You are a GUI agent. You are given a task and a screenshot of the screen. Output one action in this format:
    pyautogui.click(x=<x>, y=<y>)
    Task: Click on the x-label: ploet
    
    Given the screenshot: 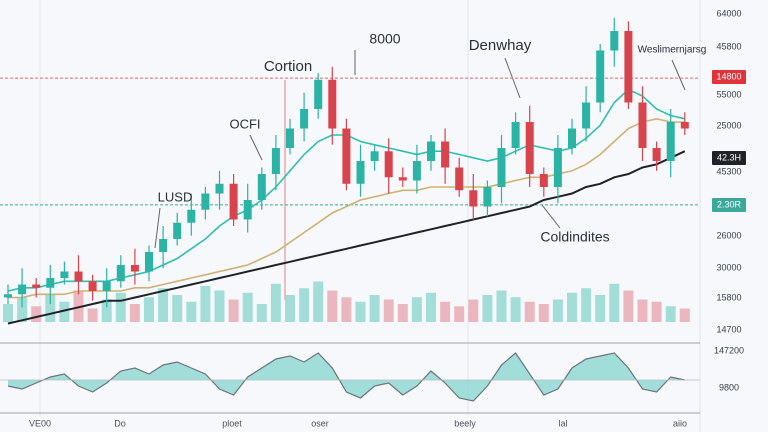 What is the action you would take?
    pyautogui.click(x=232, y=423)
    